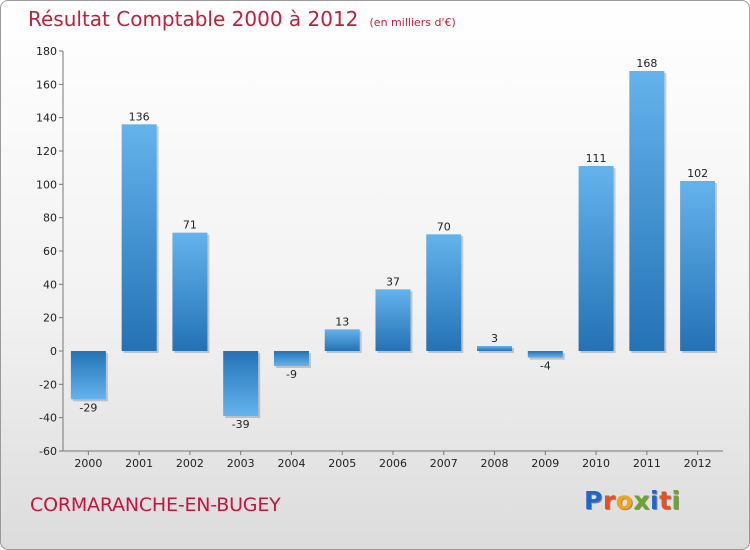 Image resolution: width=750 pixels, height=550 pixels. What do you see at coordinates (494, 338) in the screenshot?
I see `bar-value-label: 3` at bounding box center [494, 338].